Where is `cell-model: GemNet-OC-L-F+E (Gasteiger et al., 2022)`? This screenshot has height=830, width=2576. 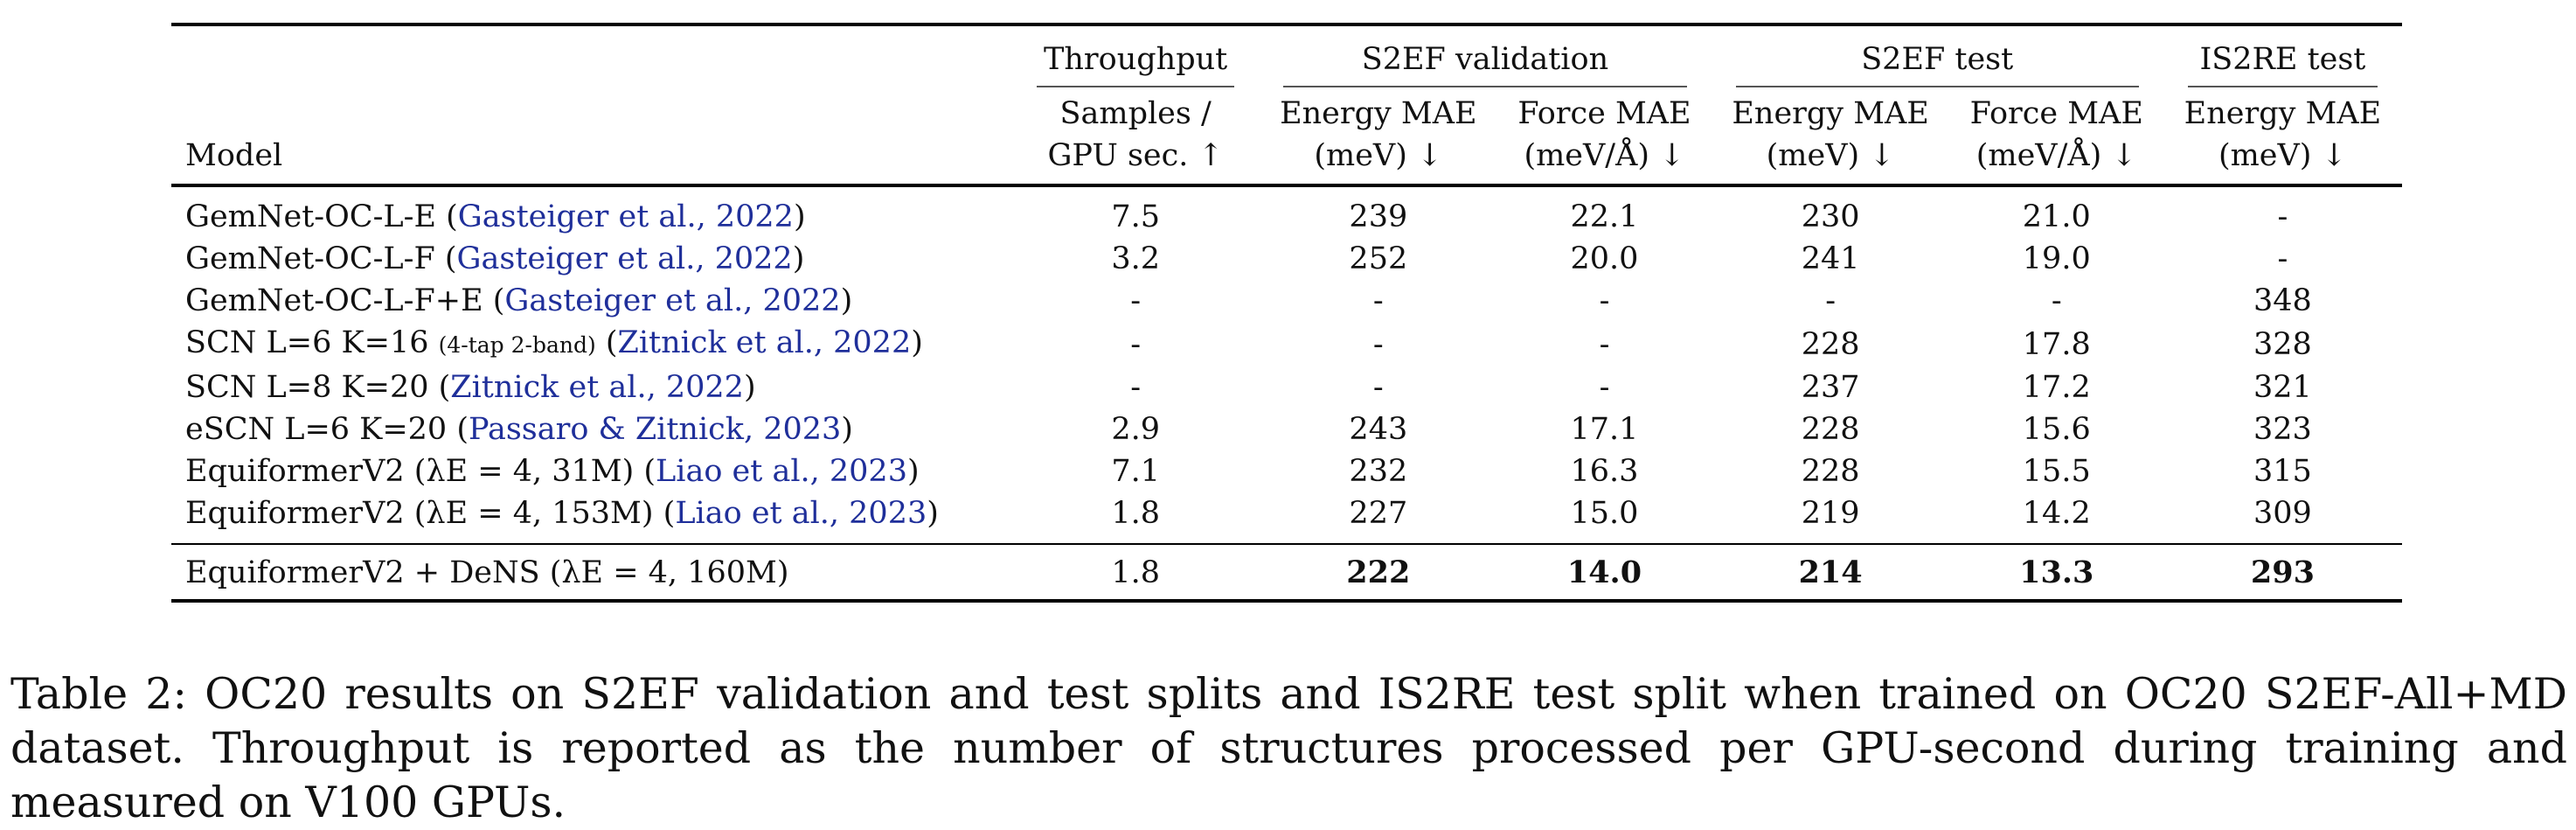
cell-model: GemNet-OC-L-F+E (Gasteiger et al., 2022) is located at coordinates (519, 300).